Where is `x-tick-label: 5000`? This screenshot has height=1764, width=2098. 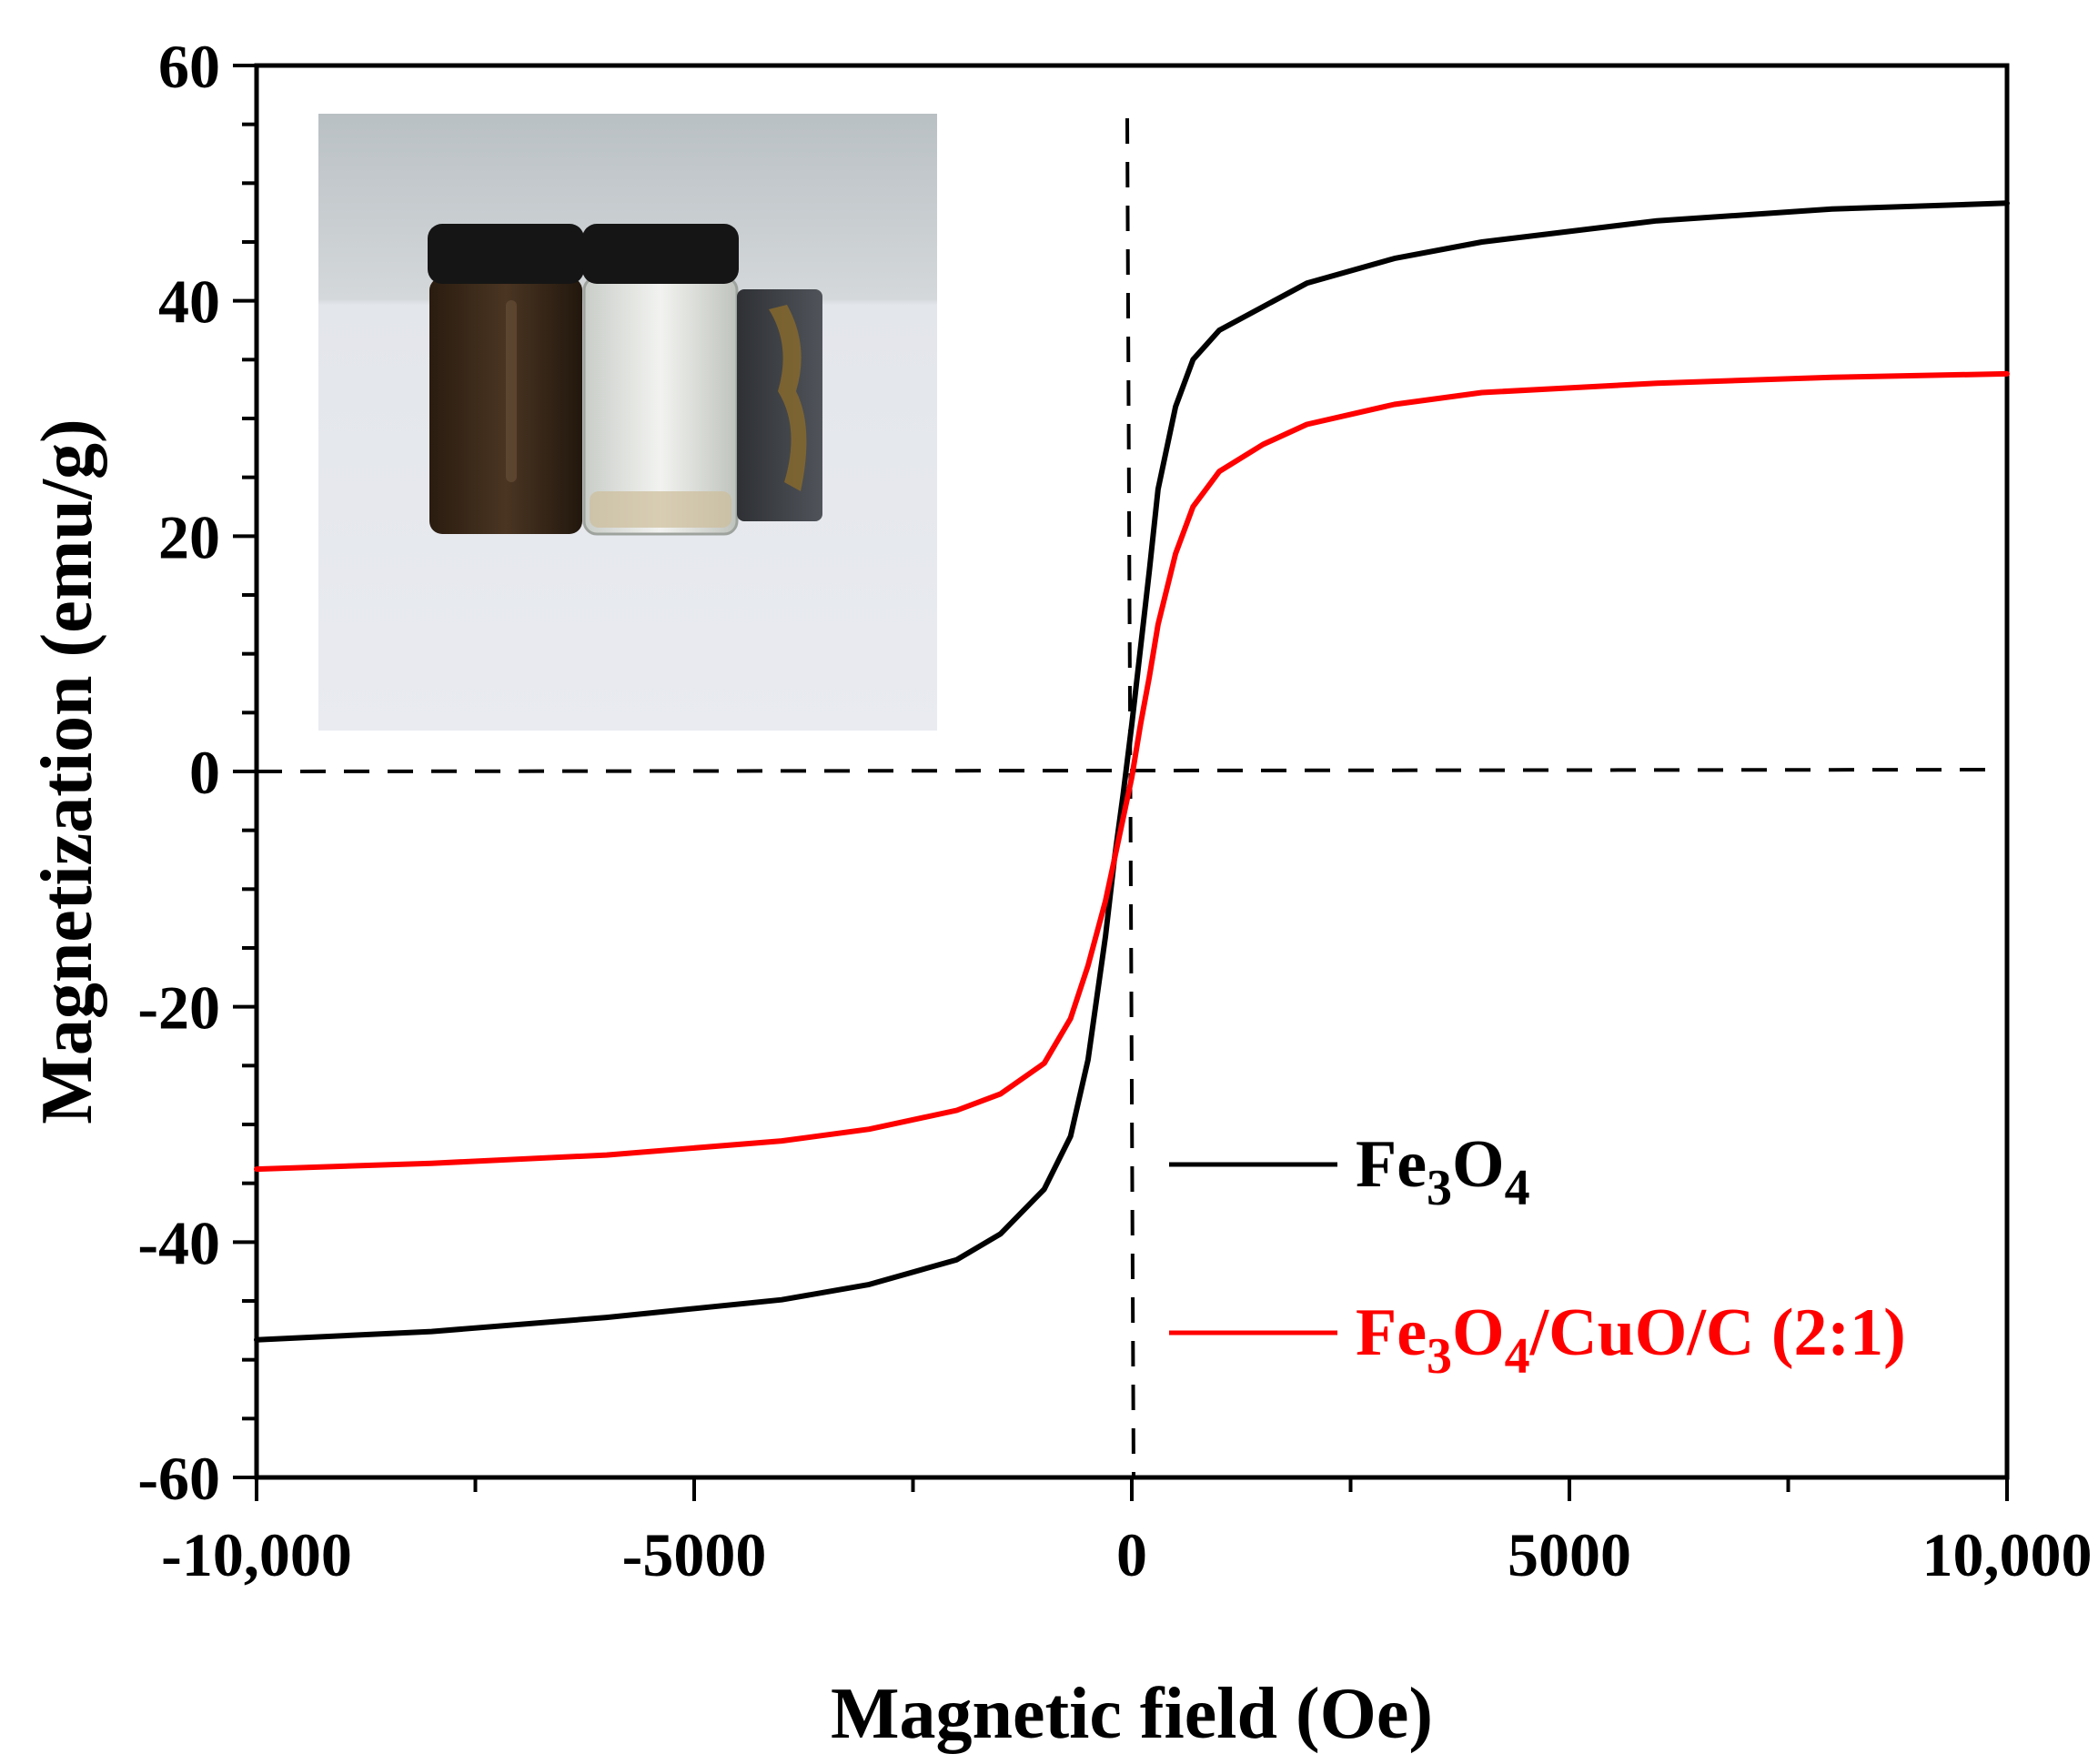 x-tick-label: 5000 is located at coordinates (1569, 1555).